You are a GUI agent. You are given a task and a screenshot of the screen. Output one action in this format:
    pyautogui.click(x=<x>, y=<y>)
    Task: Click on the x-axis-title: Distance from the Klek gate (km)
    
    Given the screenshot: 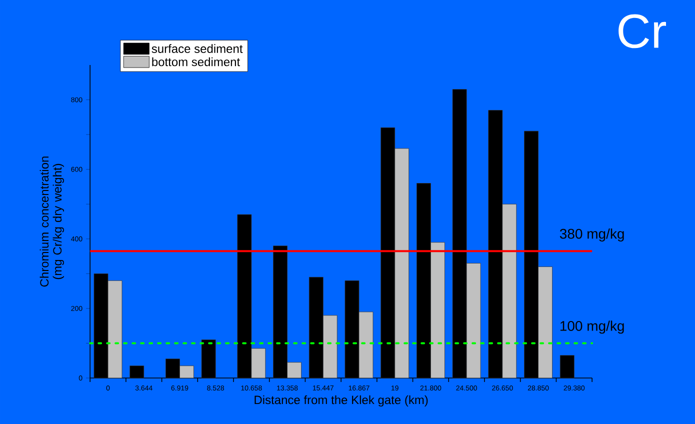 What is the action you would take?
    pyautogui.click(x=341, y=401)
    